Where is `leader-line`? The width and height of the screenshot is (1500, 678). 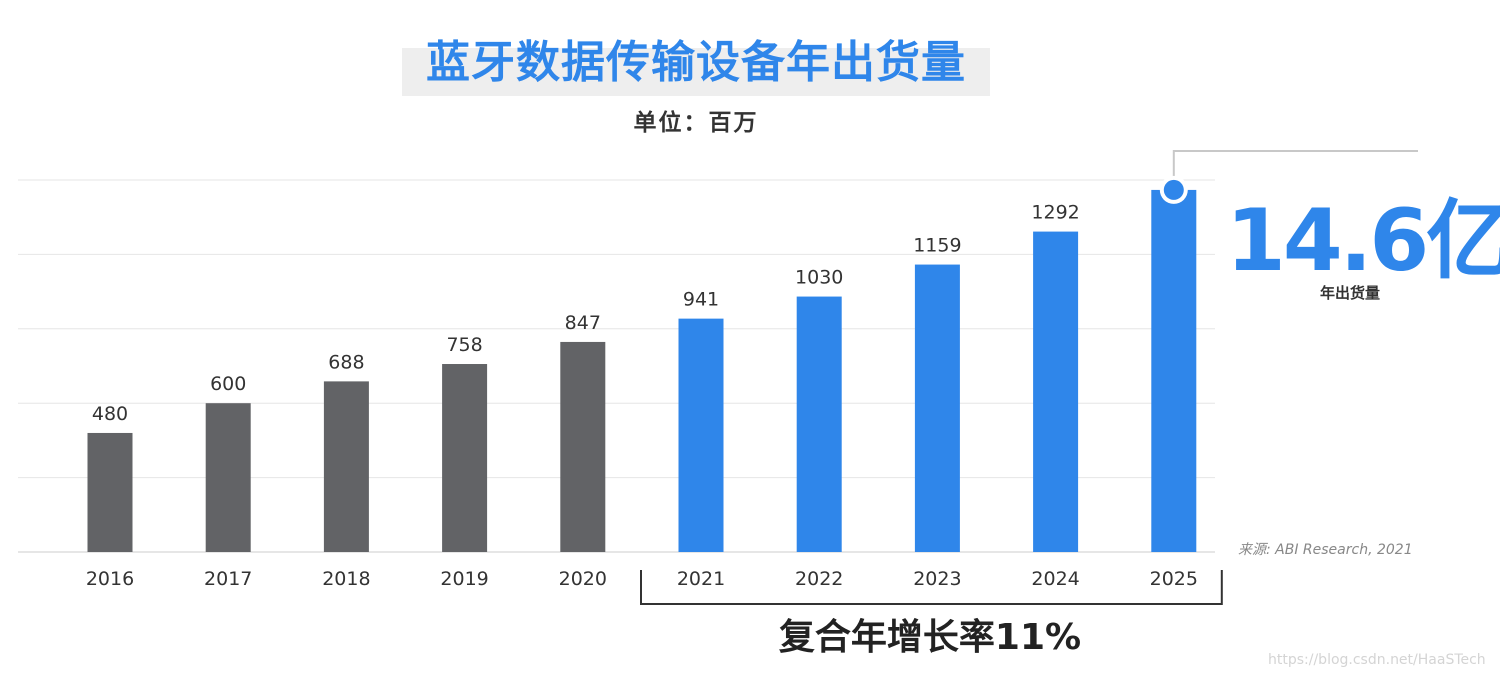
leader-line is located at coordinates (1295, 165).